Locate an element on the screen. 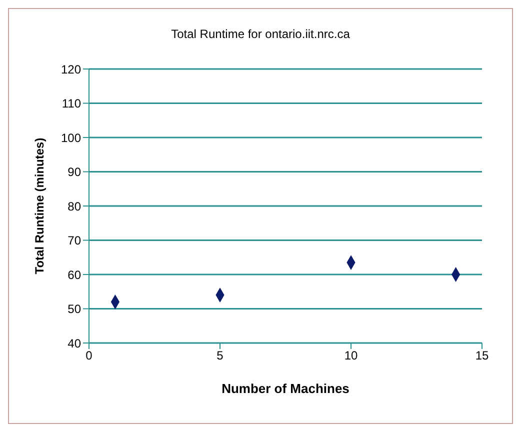  y-tick-label: 100 is located at coordinates (71, 137).